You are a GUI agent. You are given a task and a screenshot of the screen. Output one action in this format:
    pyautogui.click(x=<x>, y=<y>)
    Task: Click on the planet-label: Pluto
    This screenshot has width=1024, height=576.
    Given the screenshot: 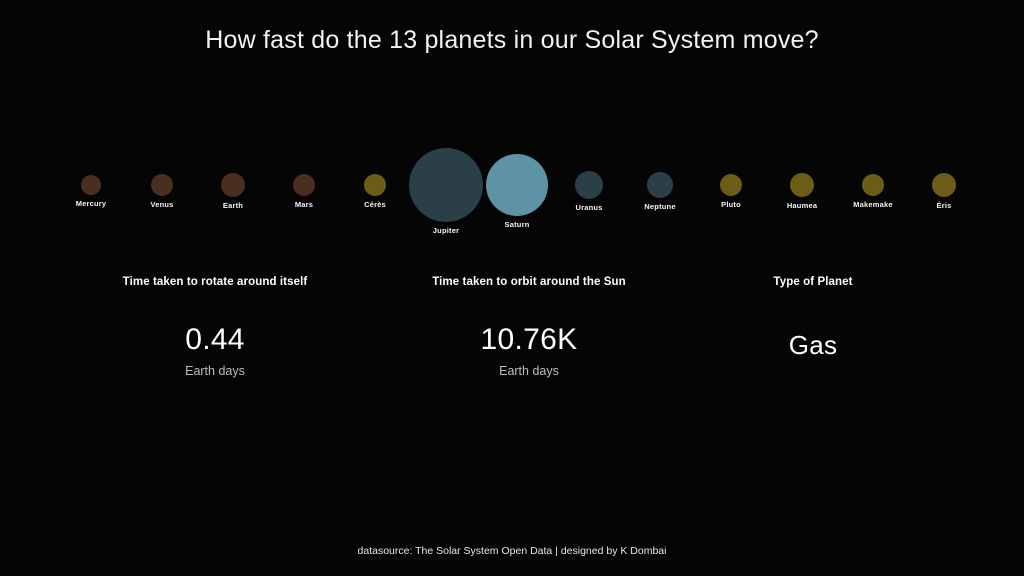 What is the action you would take?
    pyautogui.click(x=731, y=204)
    